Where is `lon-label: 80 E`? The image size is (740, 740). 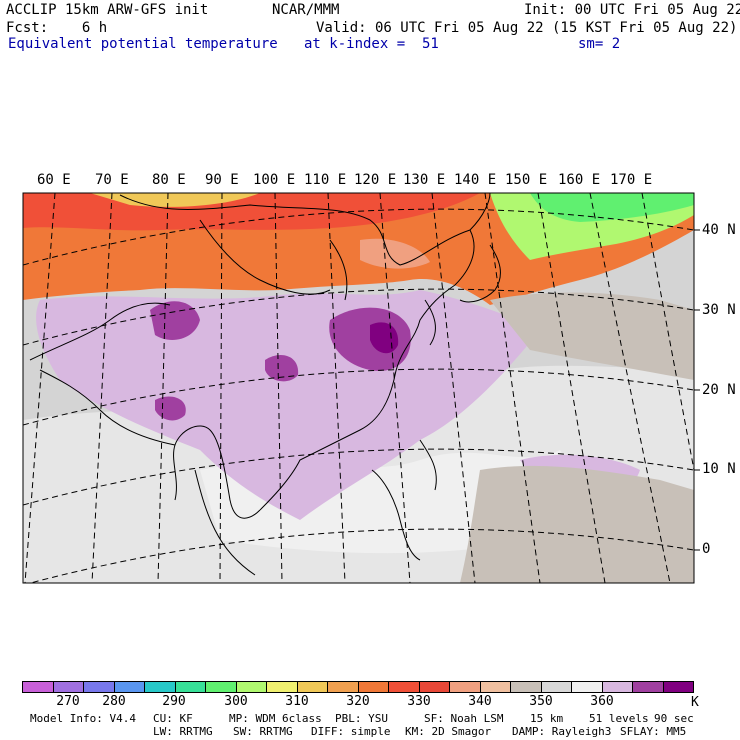 lon-label: 80 E is located at coordinates (169, 180).